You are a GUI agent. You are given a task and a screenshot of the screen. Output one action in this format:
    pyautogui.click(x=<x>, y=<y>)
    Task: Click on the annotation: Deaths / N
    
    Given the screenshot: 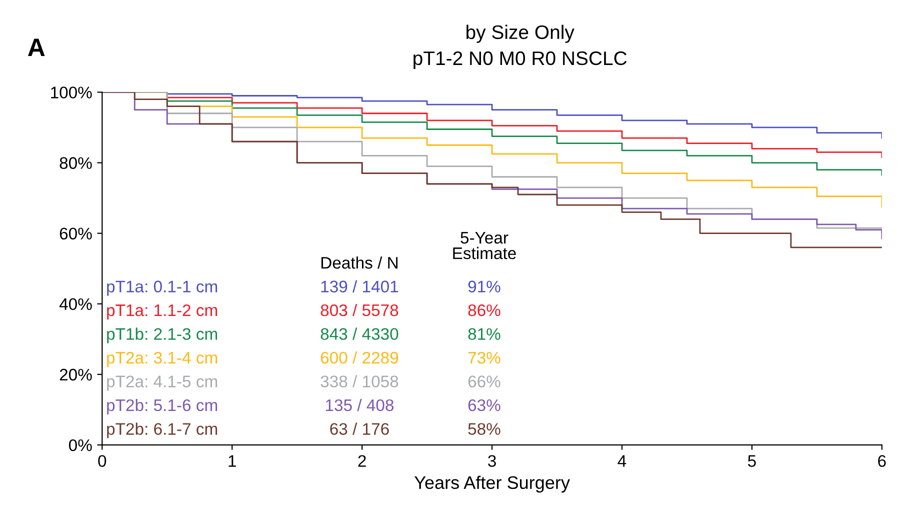 What is the action you would take?
    pyautogui.click(x=359, y=262)
    